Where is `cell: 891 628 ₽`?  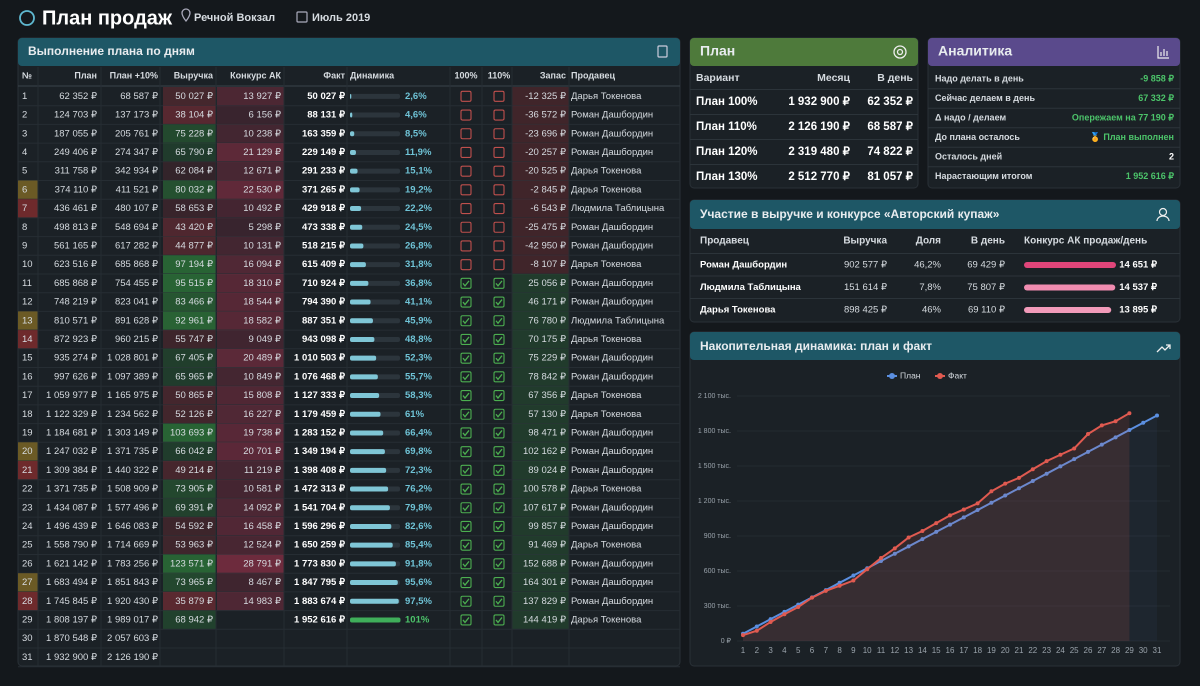 cell: 891 628 ₽ is located at coordinates (137, 320).